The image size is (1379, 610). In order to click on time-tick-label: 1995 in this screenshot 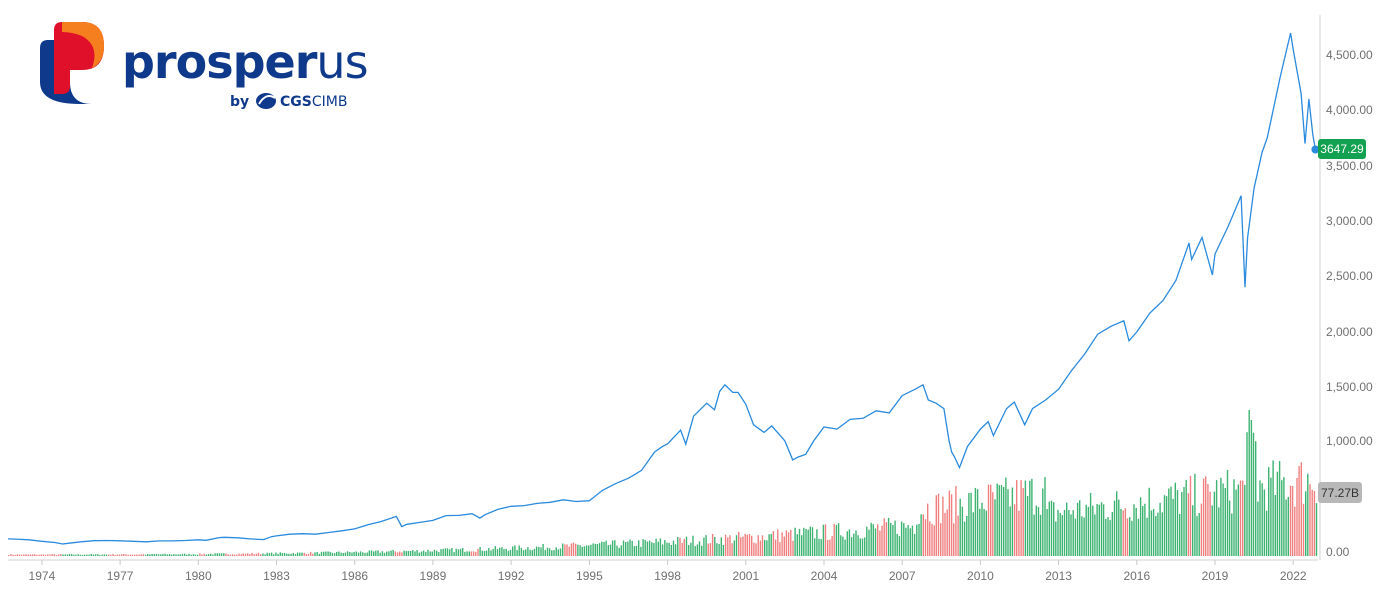, I will do `click(589, 576)`.